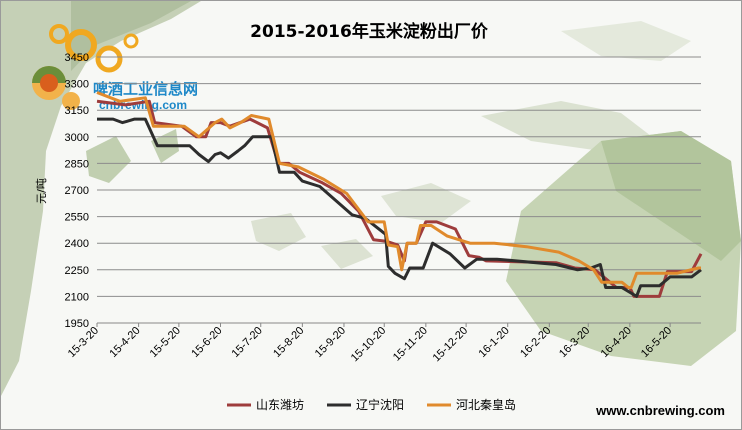  I want to click on y-tick-label: 2700, so click(77, 191).